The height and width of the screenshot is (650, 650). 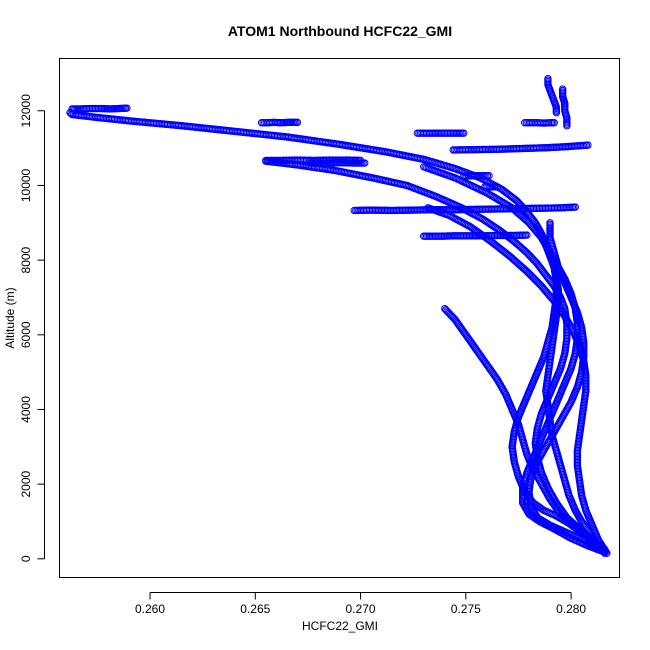 What do you see at coordinates (26, 409) in the screenshot?
I see `y-tick-label: 4000` at bounding box center [26, 409].